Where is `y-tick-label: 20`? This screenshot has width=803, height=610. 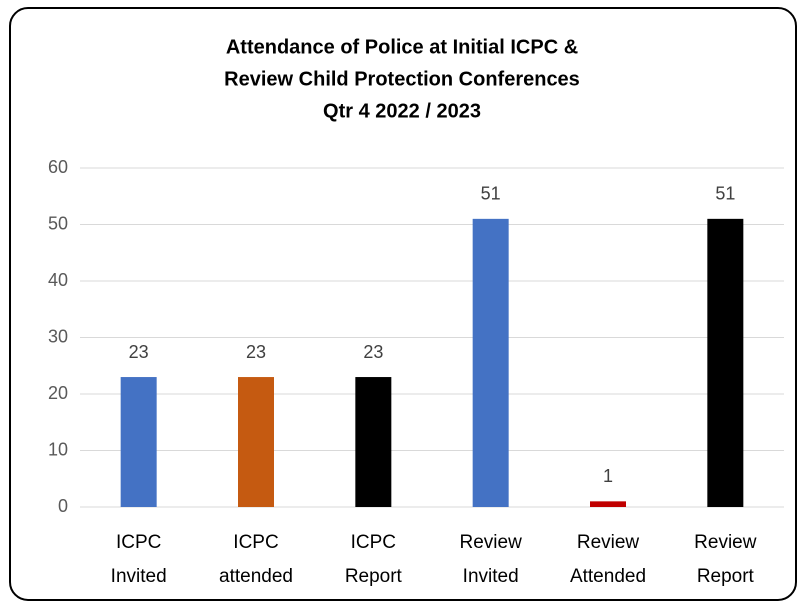 y-tick-label: 20 is located at coordinates (58, 393).